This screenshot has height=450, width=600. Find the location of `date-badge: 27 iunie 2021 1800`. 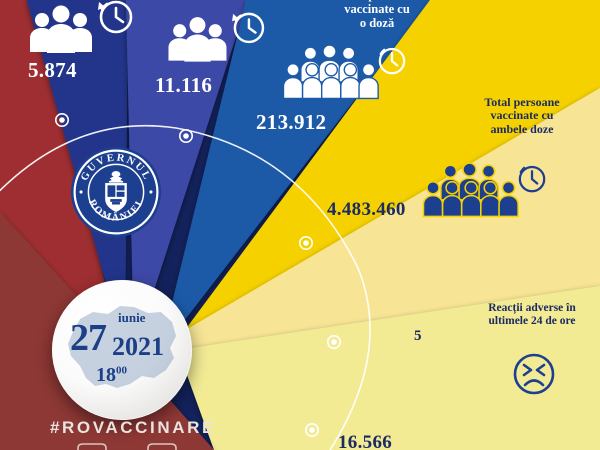

date-badge: 27 iunie 2021 1800 is located at coordinates (122, 350).